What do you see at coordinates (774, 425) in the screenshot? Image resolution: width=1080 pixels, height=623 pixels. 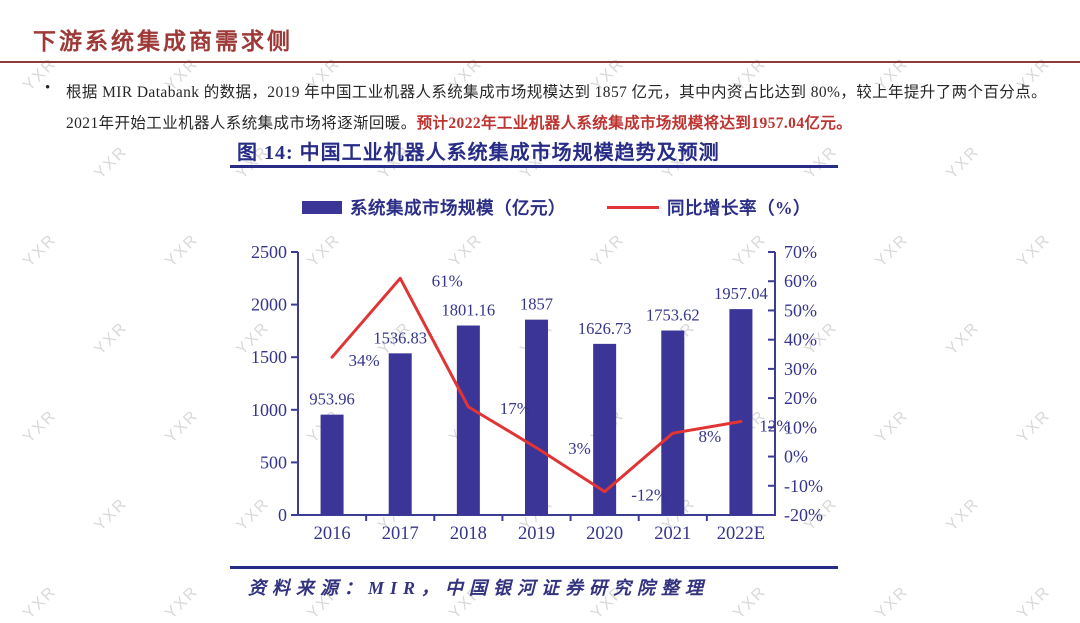 I see `growth-rate-point-label: 12%` at bounding box center [774, 425].